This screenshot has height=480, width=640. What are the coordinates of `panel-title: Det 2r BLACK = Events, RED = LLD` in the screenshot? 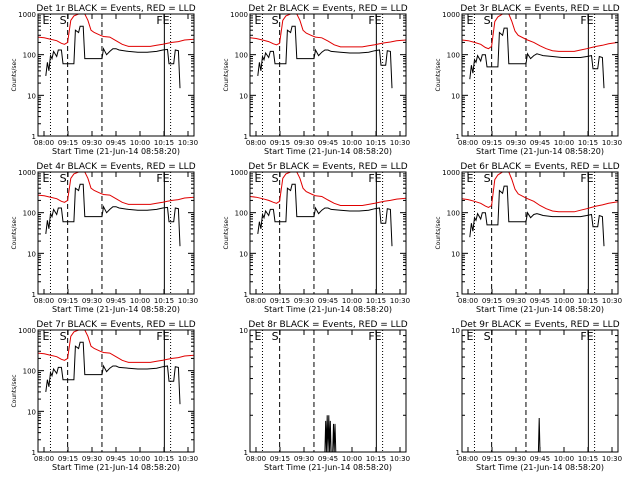 It's located at (327, 9).